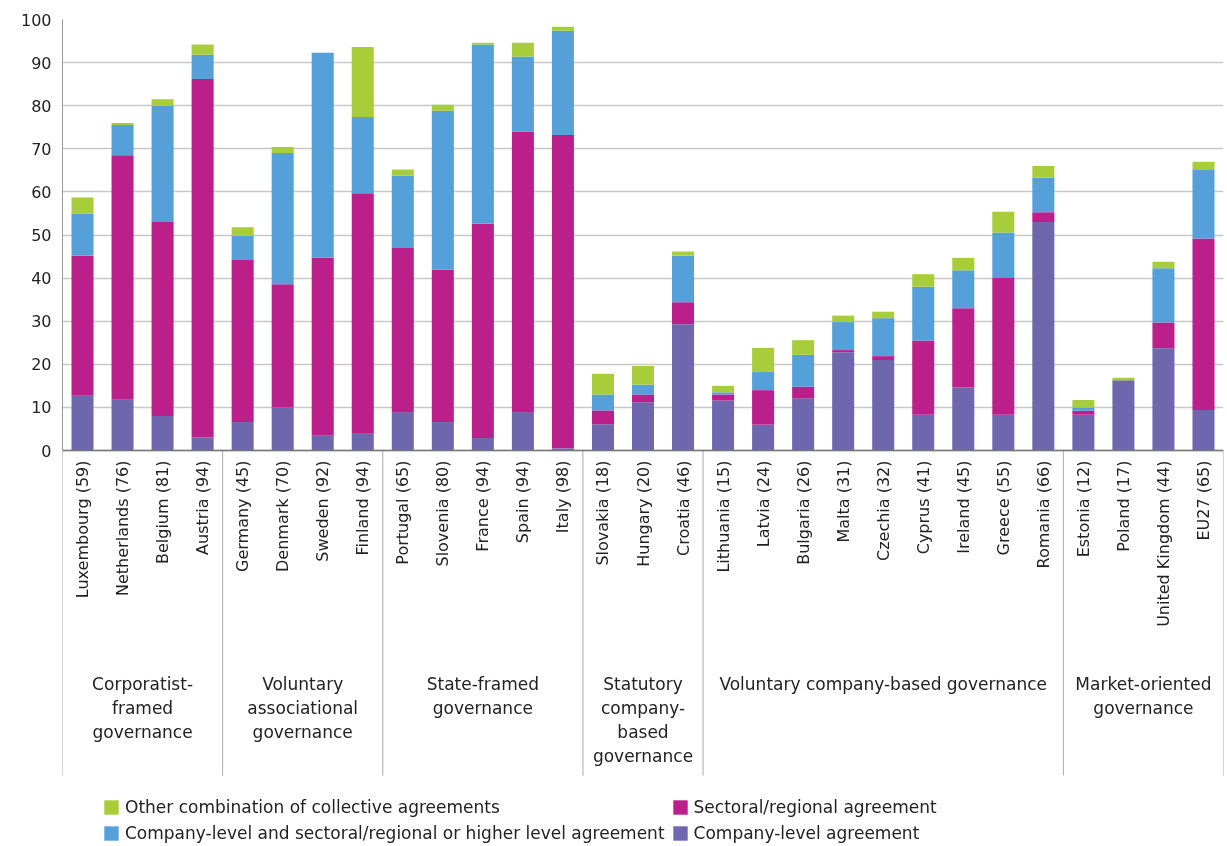 This screenshot has height=846, width=1227. What do you see at coordinates (807, 833) in the screenshot?
I see `legend-label: Company-level agreement` at bounding box center [807, 833].